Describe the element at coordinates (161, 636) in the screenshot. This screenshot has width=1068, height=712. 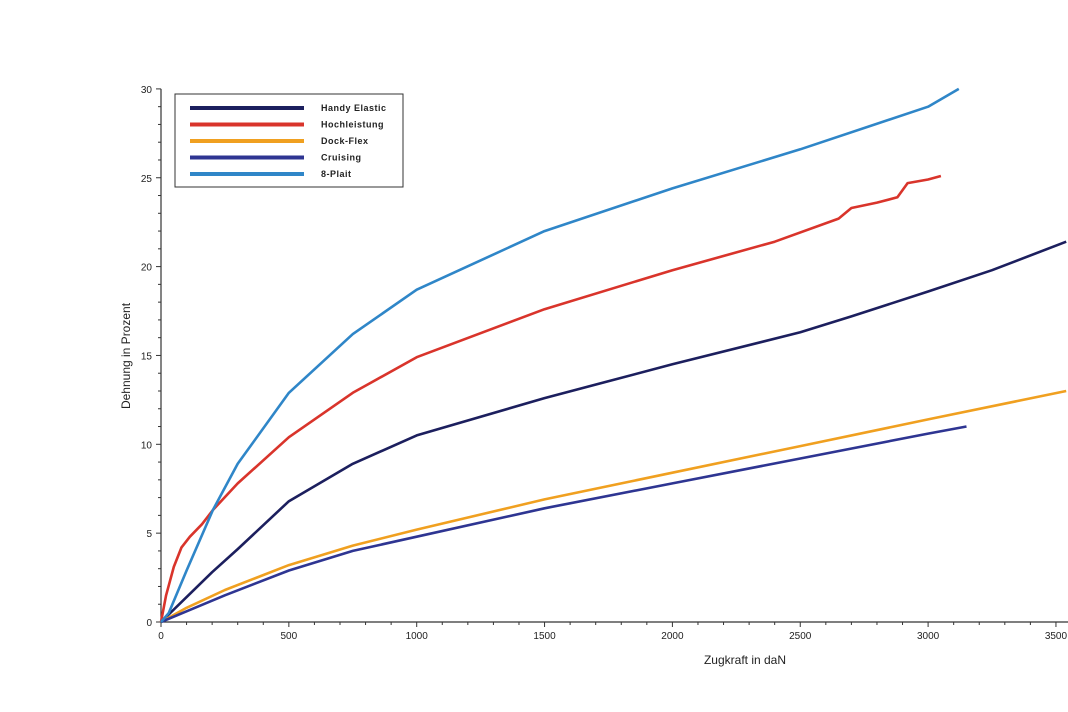
I see `x-tick-label: 0` at that location.